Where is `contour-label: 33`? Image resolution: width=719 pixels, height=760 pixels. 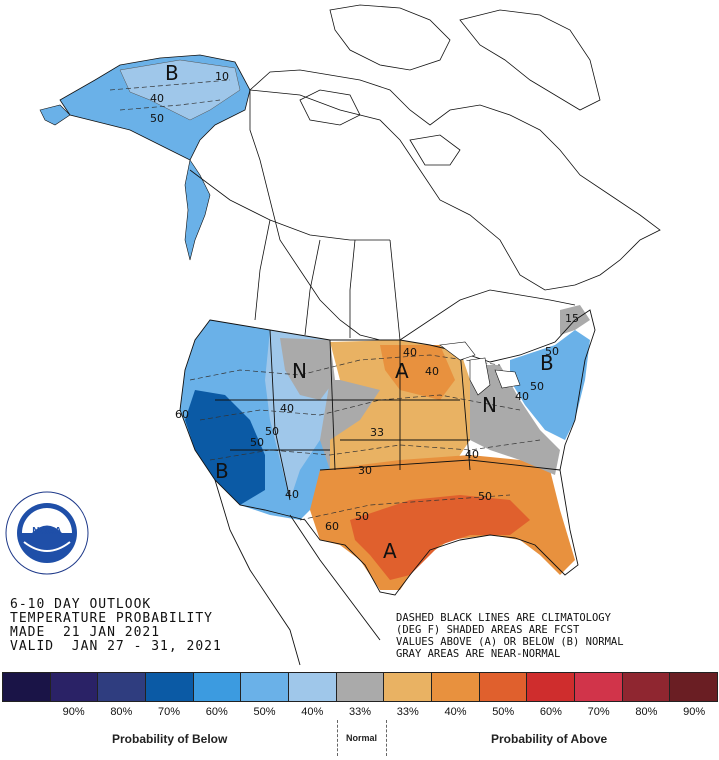 contour-label: 33 is located at coordinates (377, 432).